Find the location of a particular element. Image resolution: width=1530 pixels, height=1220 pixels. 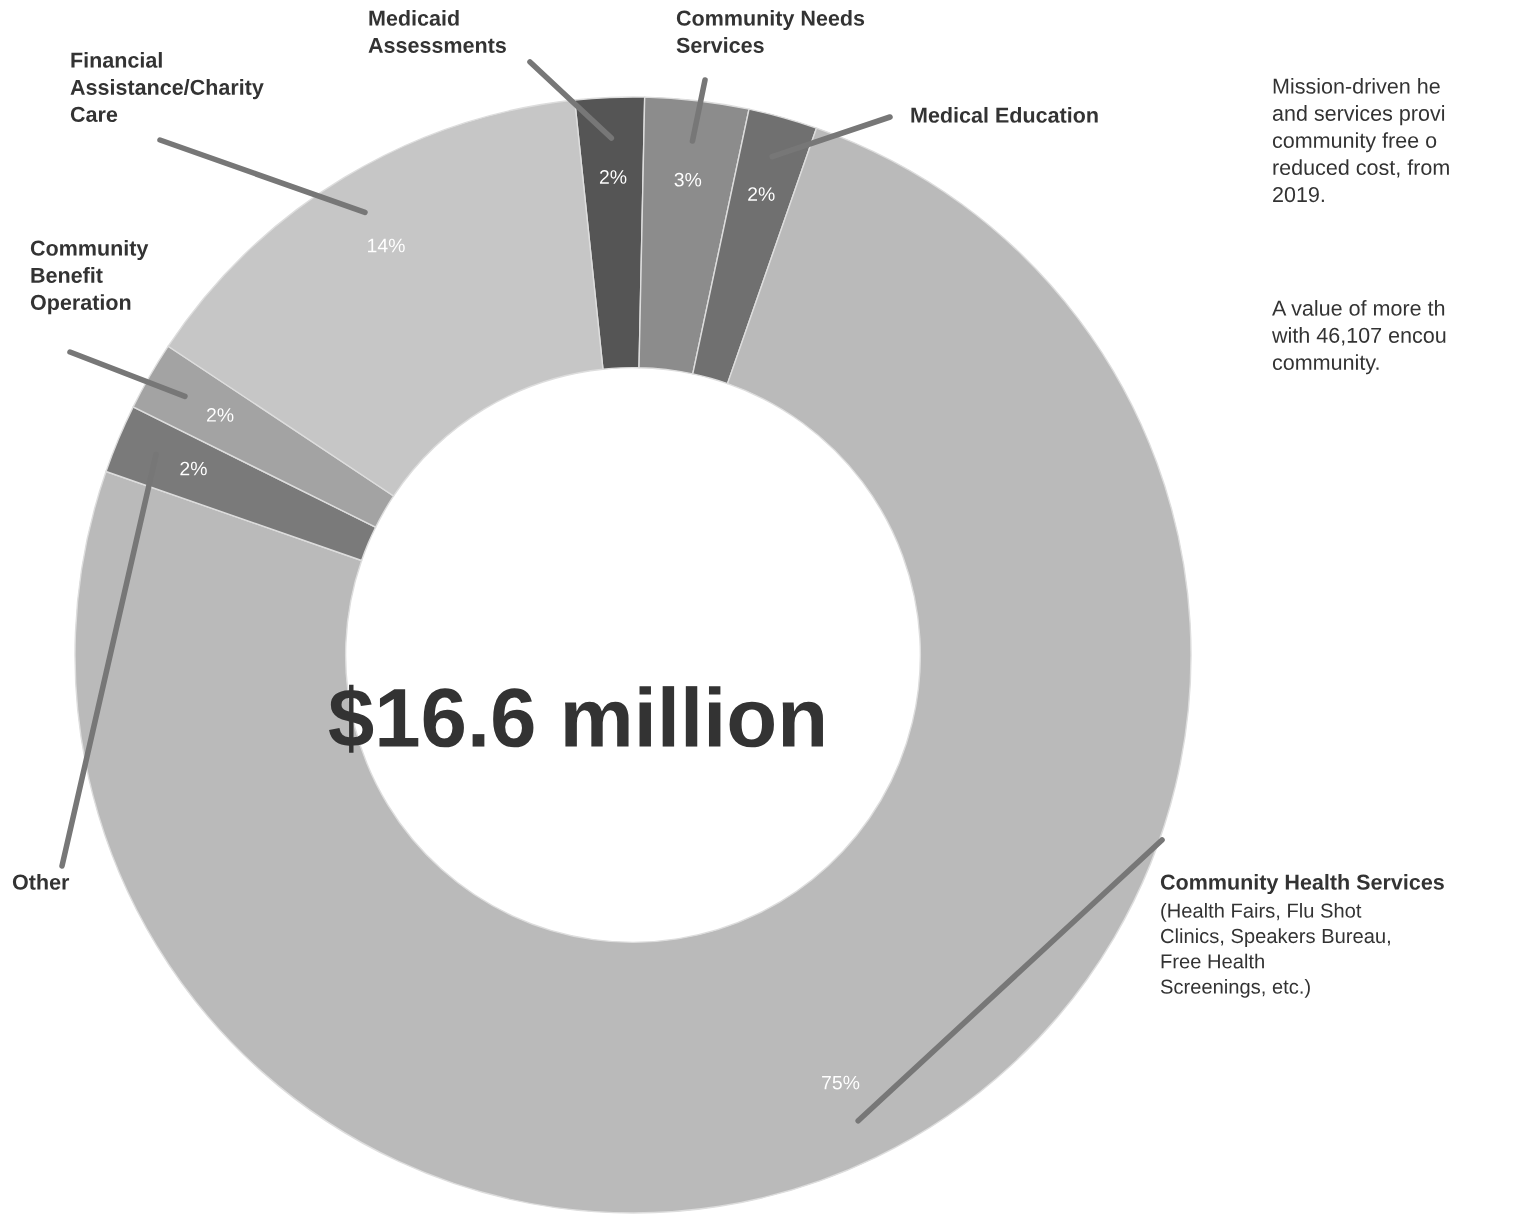

text: A value of more th with 46,107 encou community. is located at coordinates (1358, 337).